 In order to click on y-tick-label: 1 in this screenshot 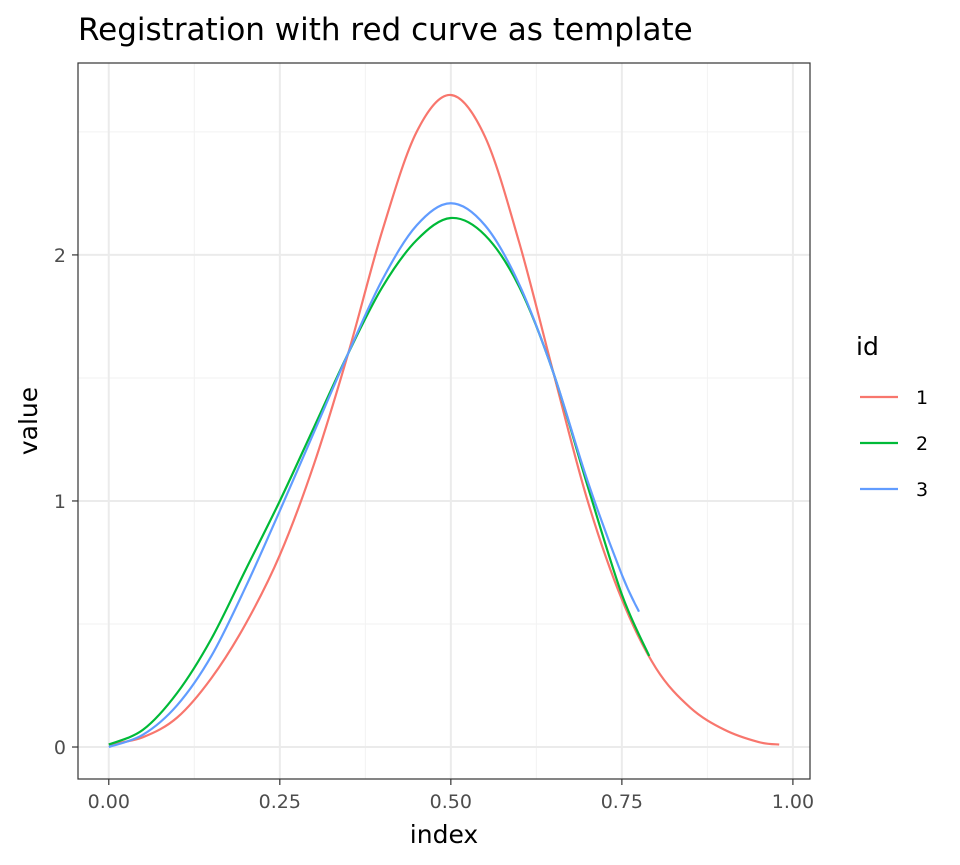, I will do `click(60, 502)`.